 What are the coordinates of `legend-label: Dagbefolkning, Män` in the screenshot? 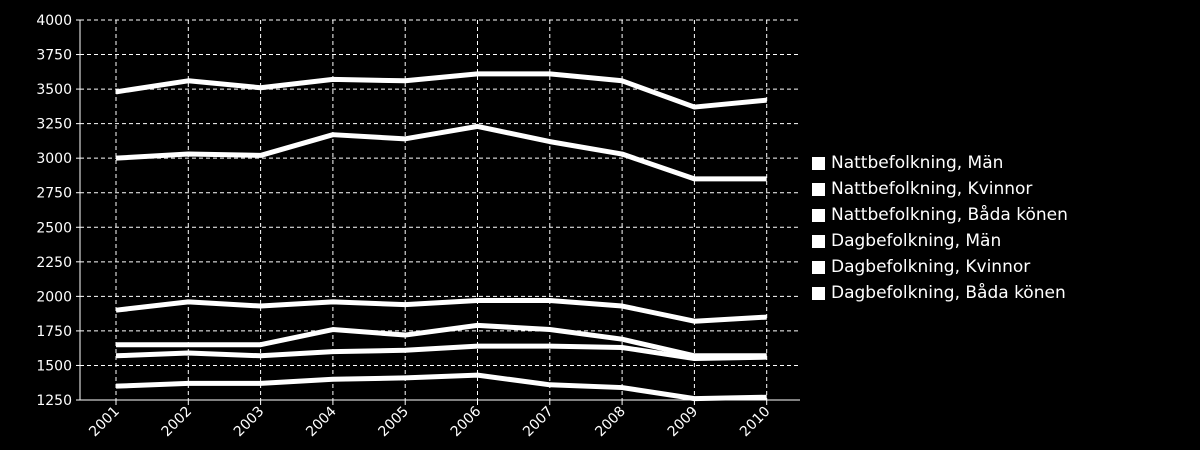 It's located at (916, 241).